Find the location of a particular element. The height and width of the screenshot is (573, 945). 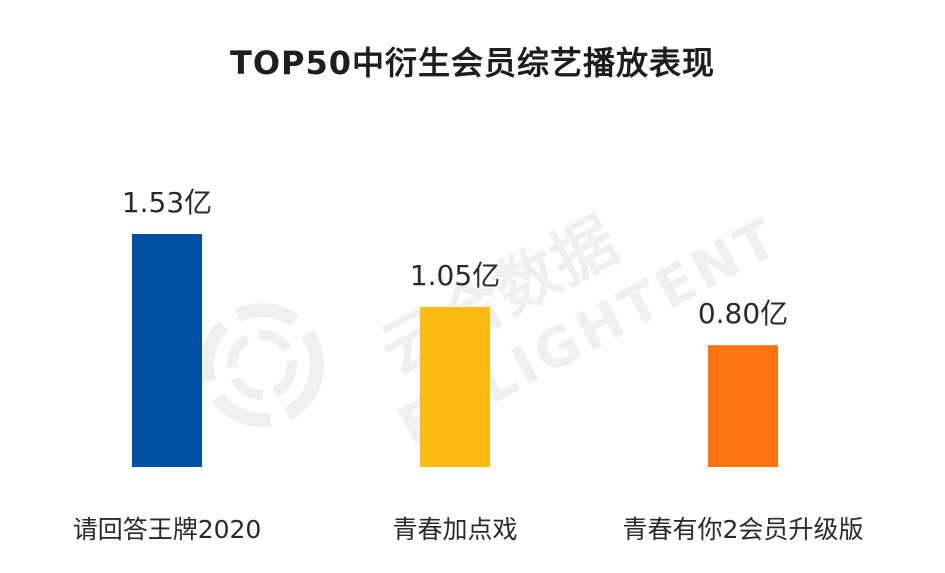

chart-title: TOP50中衍生会员综艺播放表现 is located at coordinates (472, 63).